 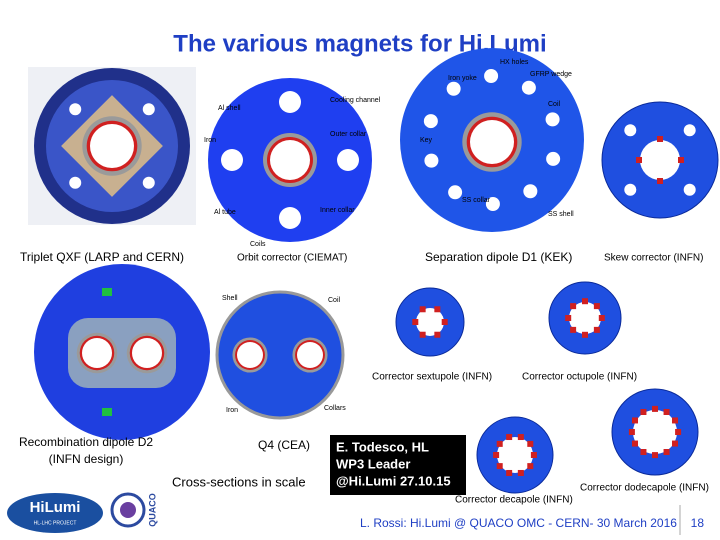 I want to click on logos: HiLumi HL-LHC PROJECT QUACO, so click(x=82, y=512).